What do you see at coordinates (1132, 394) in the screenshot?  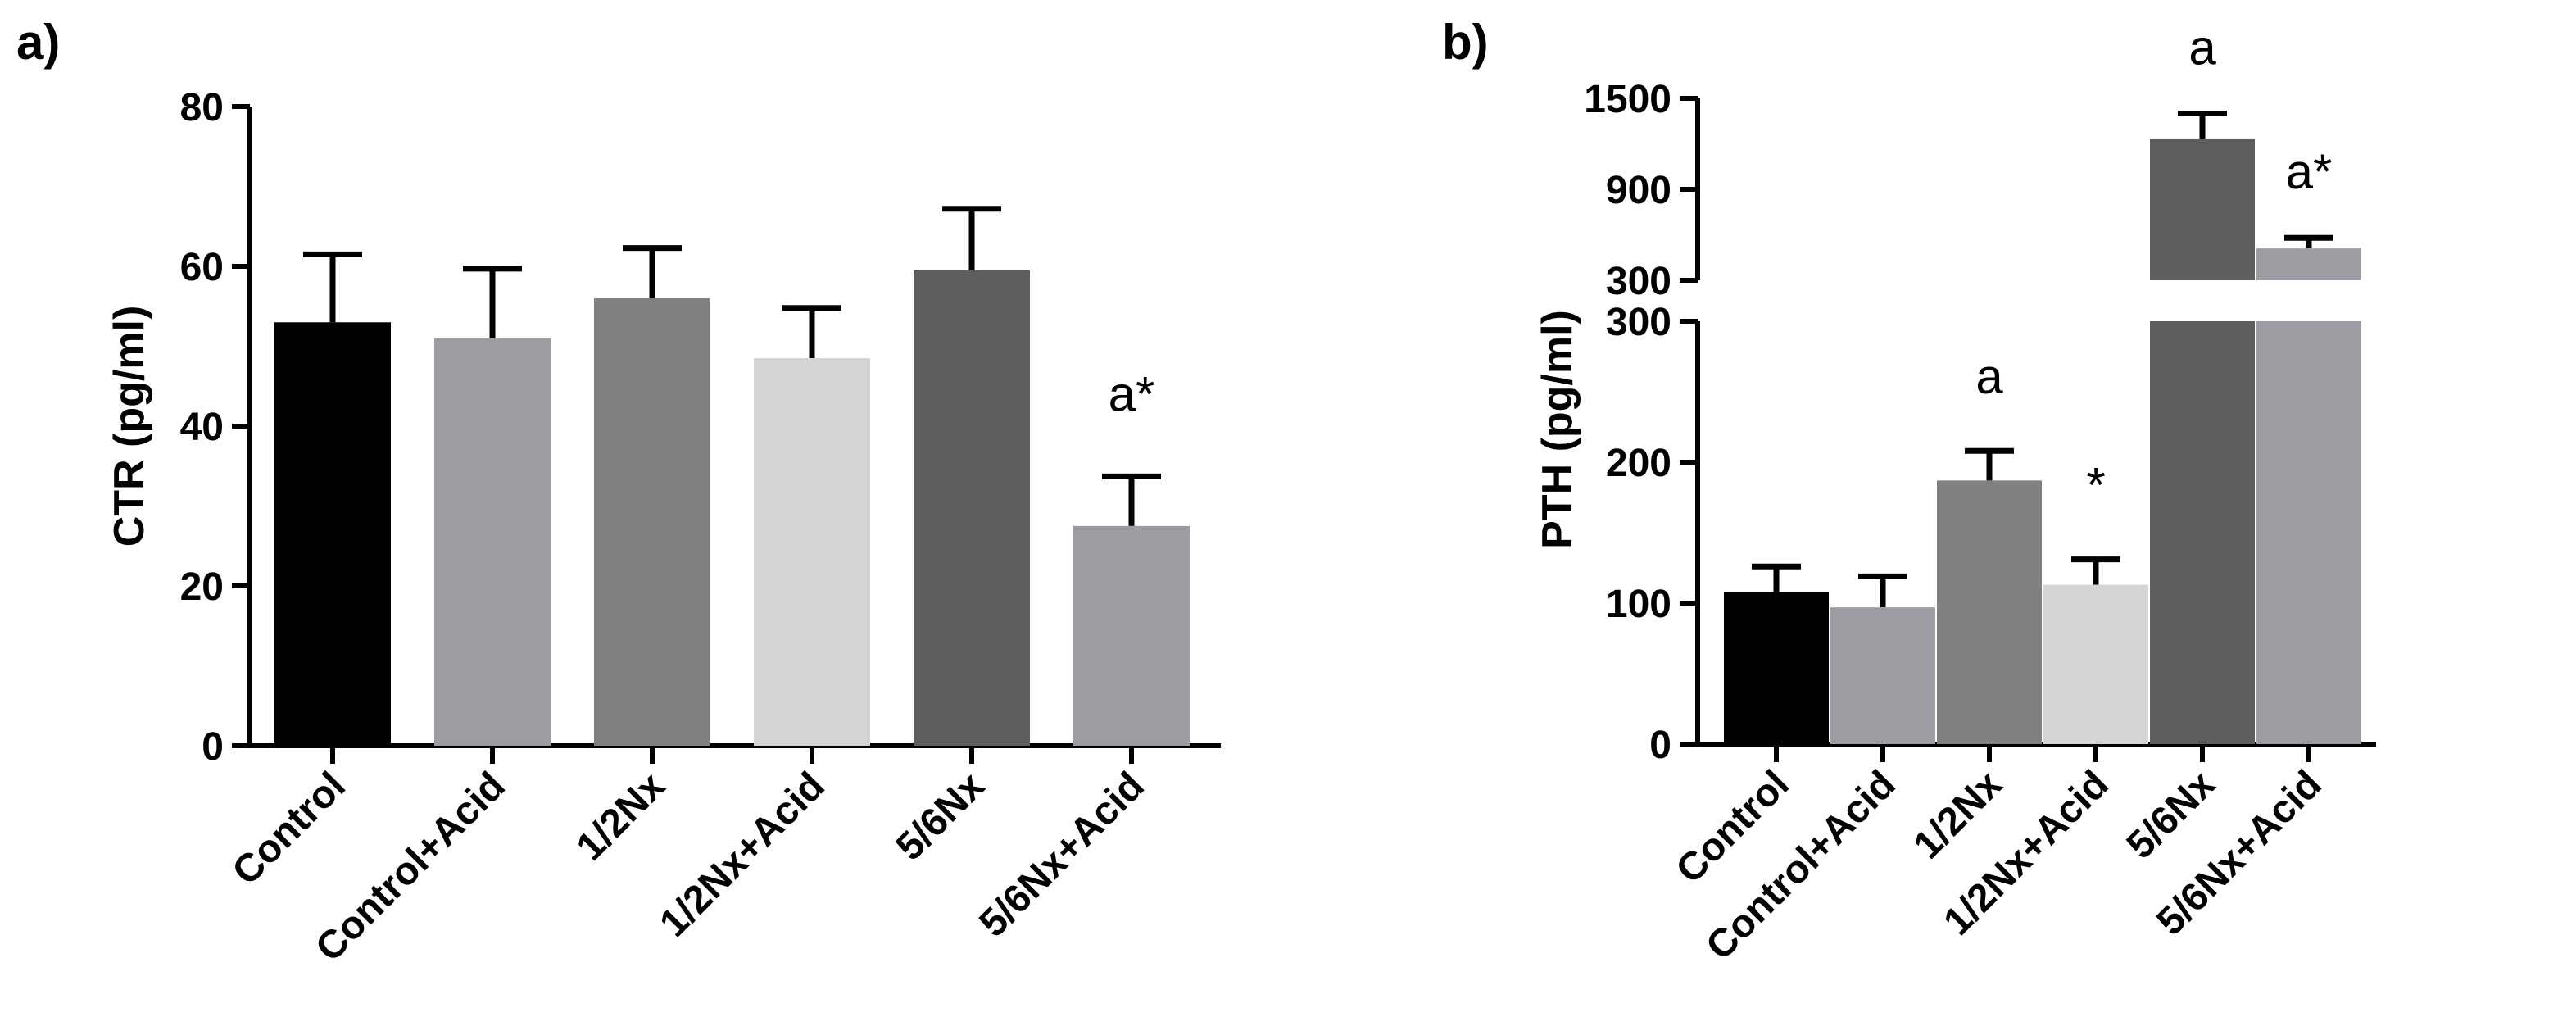 I see `significance-label-a: a*` at bounding box center [1132, 394].